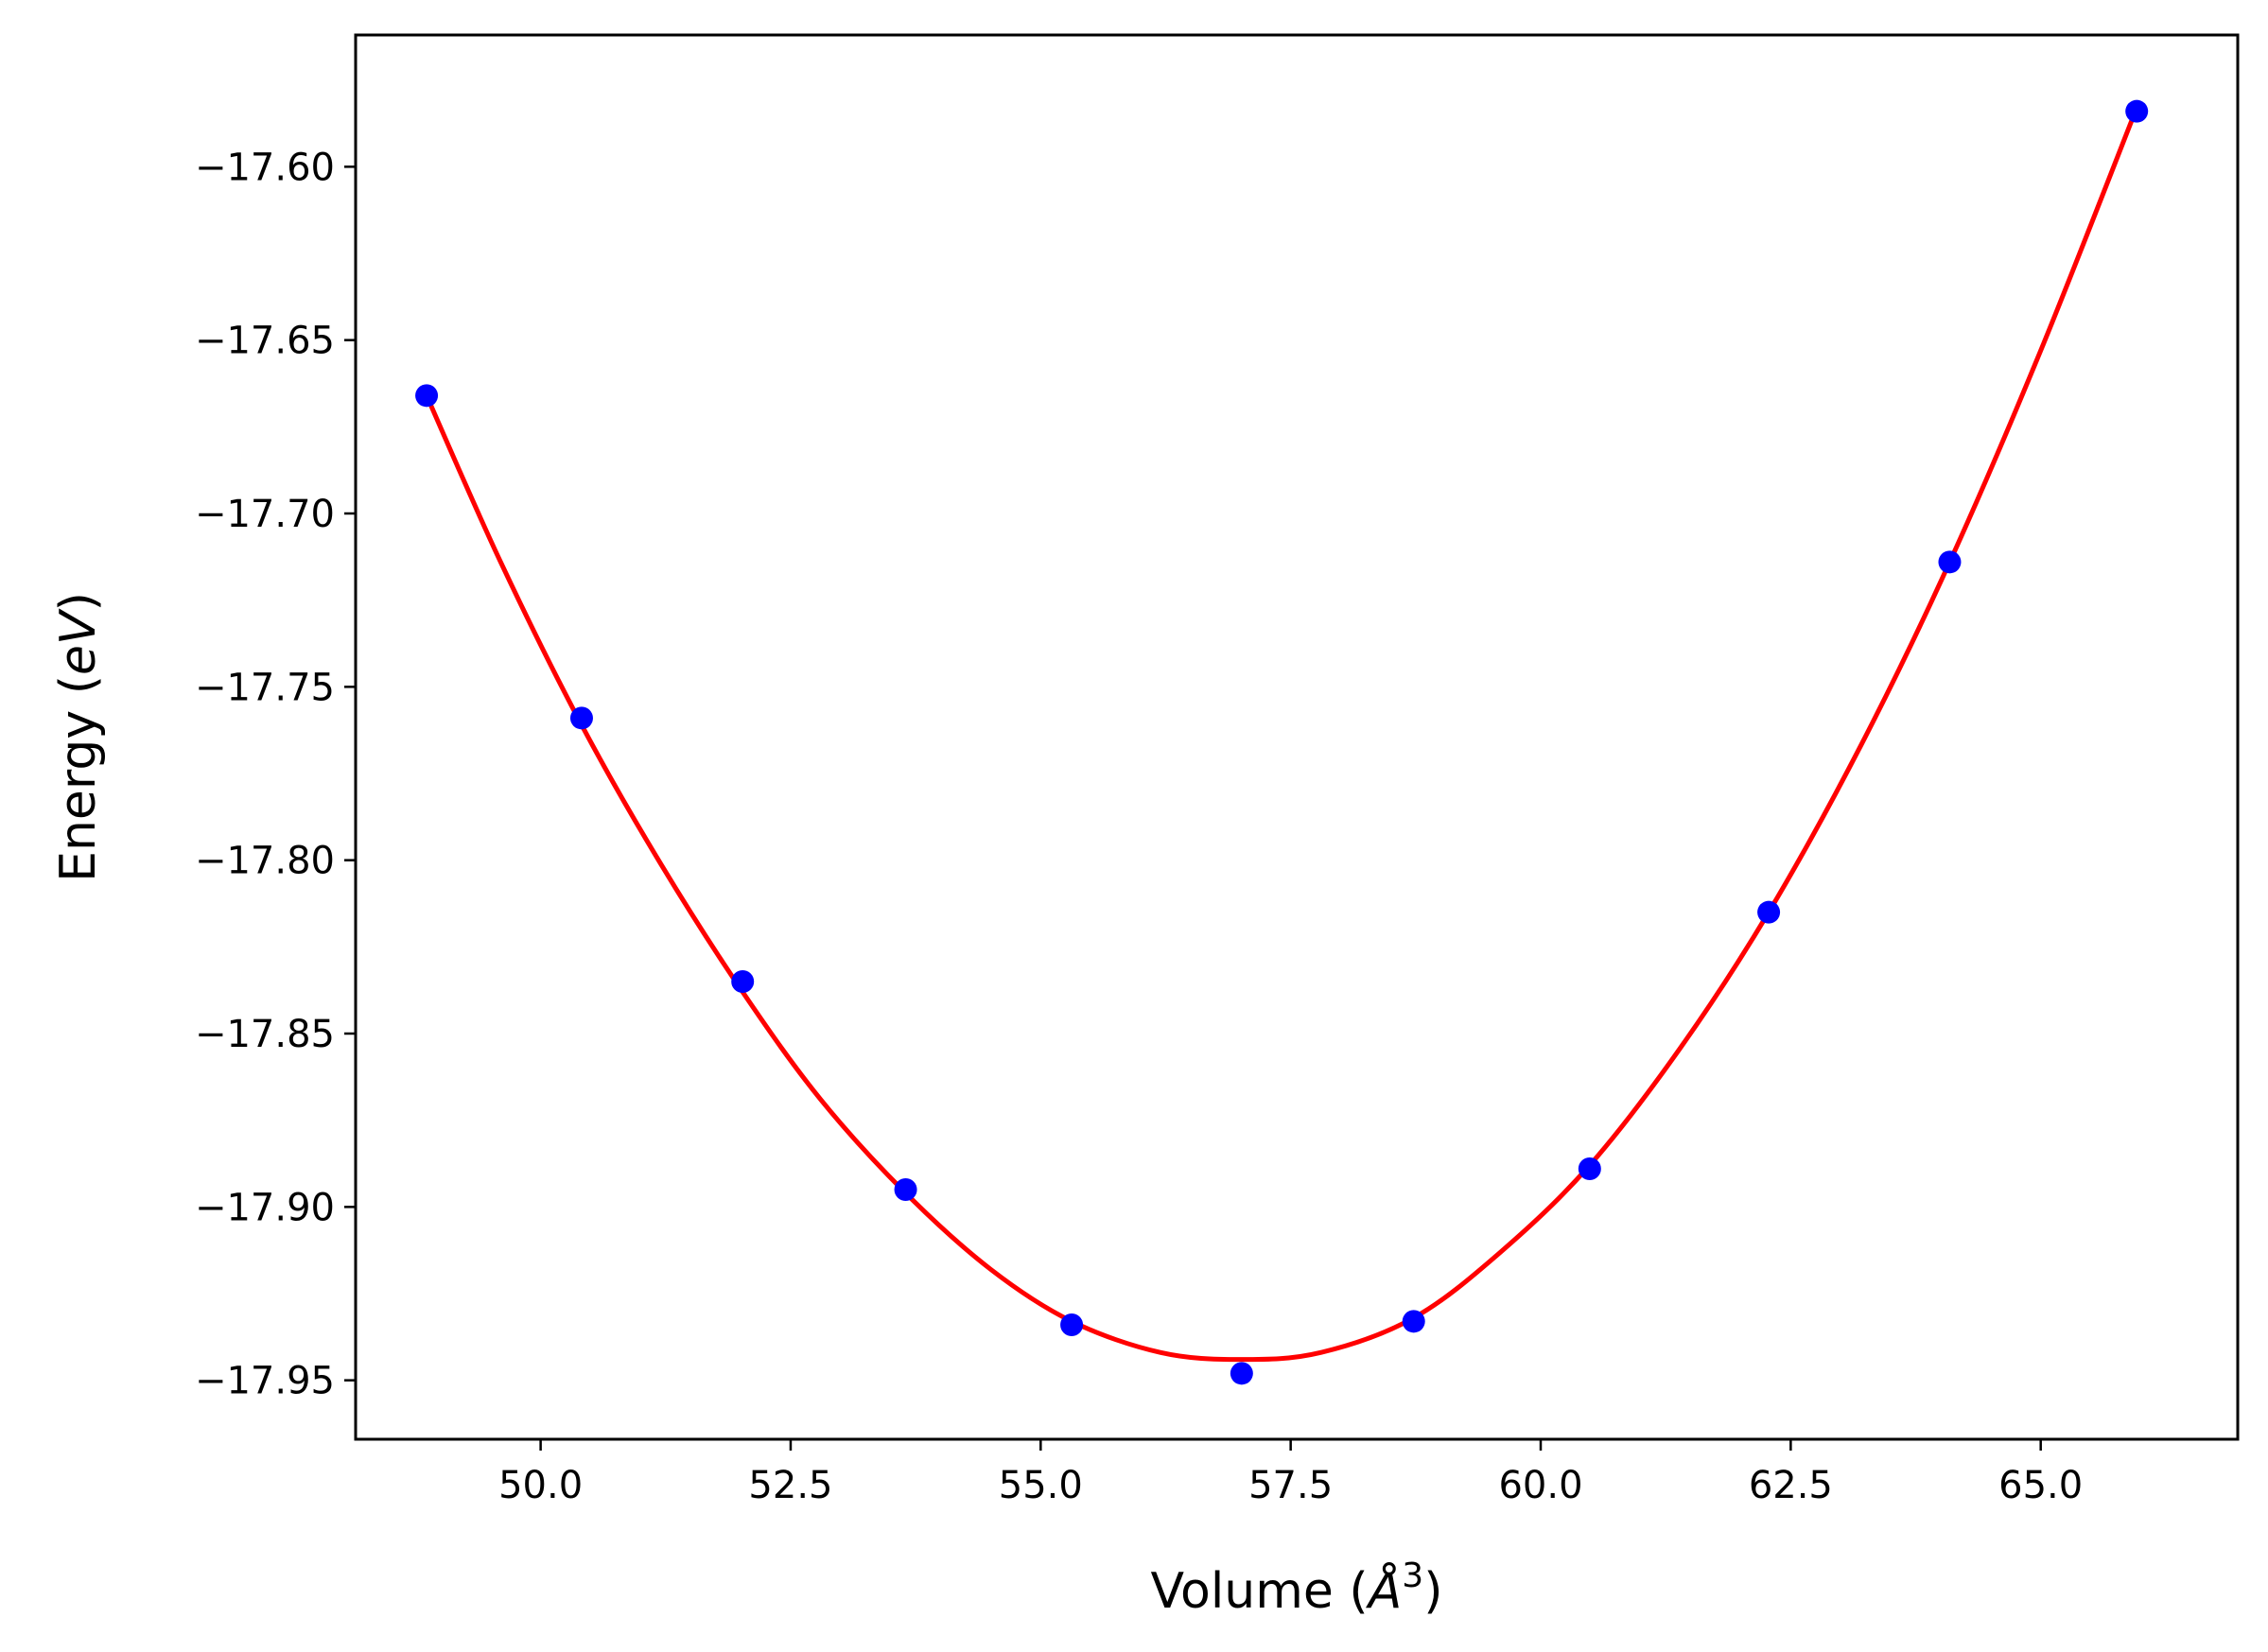 The height and width of the screenshot is (1652, 2268). Describe the element at coordinates (265, 168) in the screenshot. I see `y-tick-label: −17.60` at that location.